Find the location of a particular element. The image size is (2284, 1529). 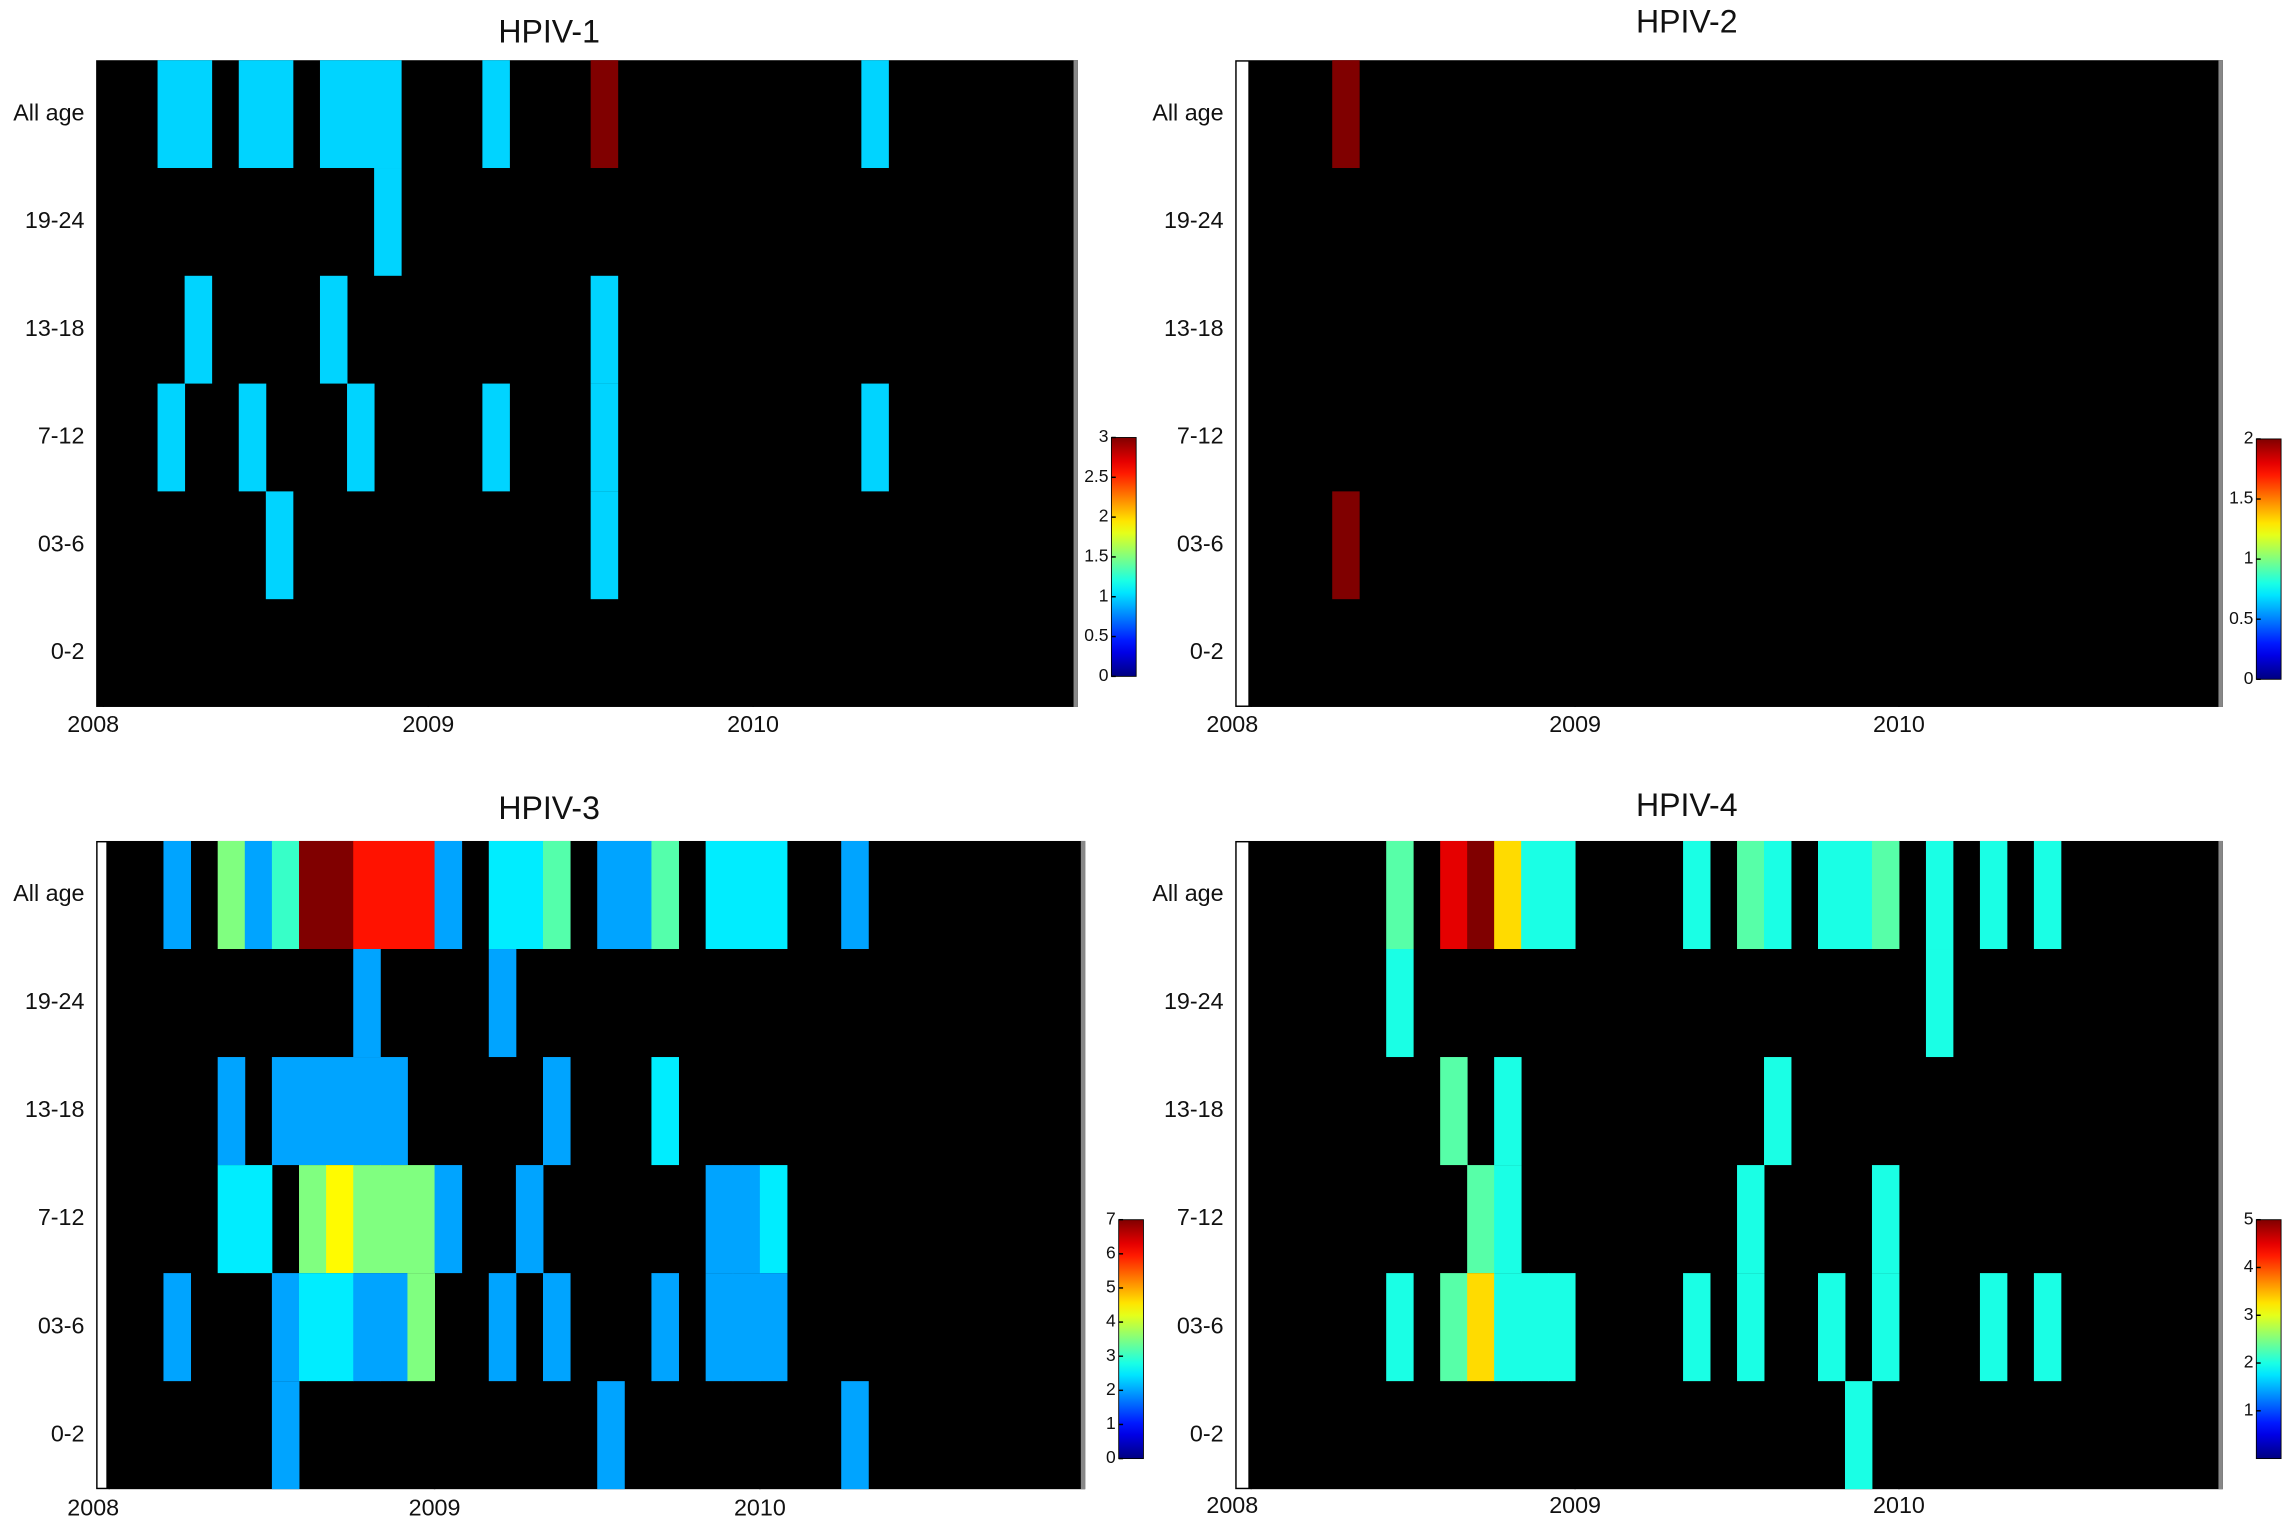

colorbar-tick-label: 0 is located at coordinates (1111, 1457).